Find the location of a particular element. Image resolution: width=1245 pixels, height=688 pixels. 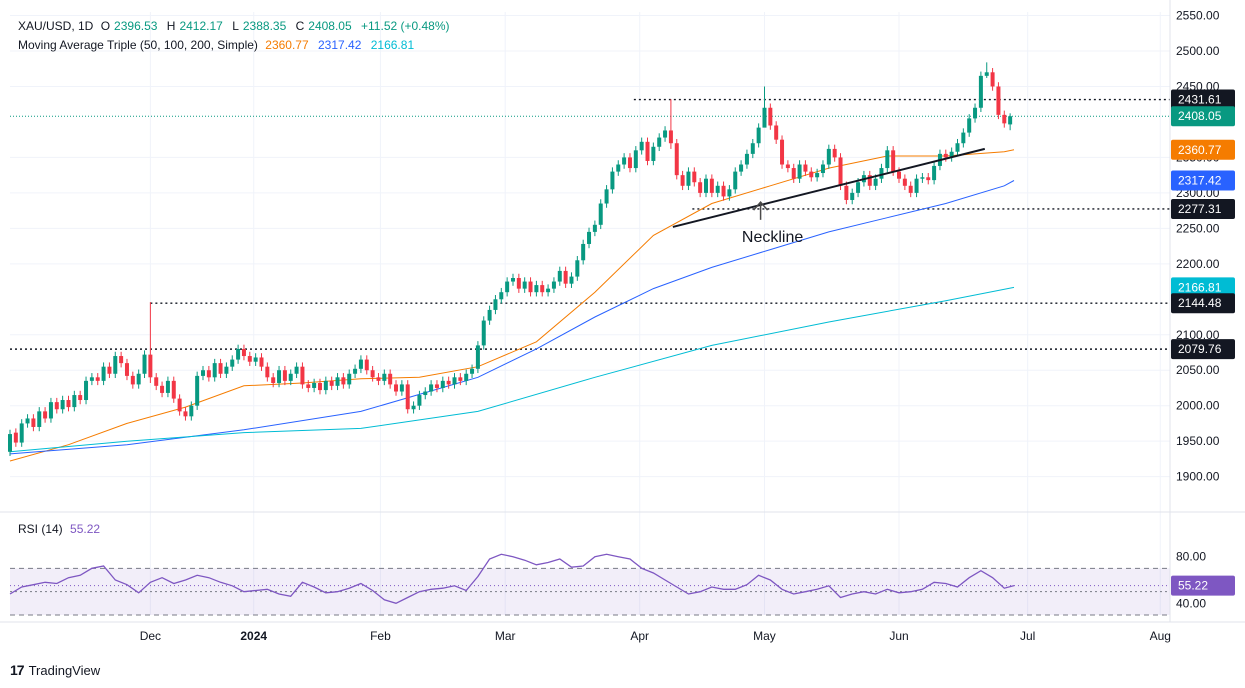

annotations: Neckline is located at coordinates (829, 196).